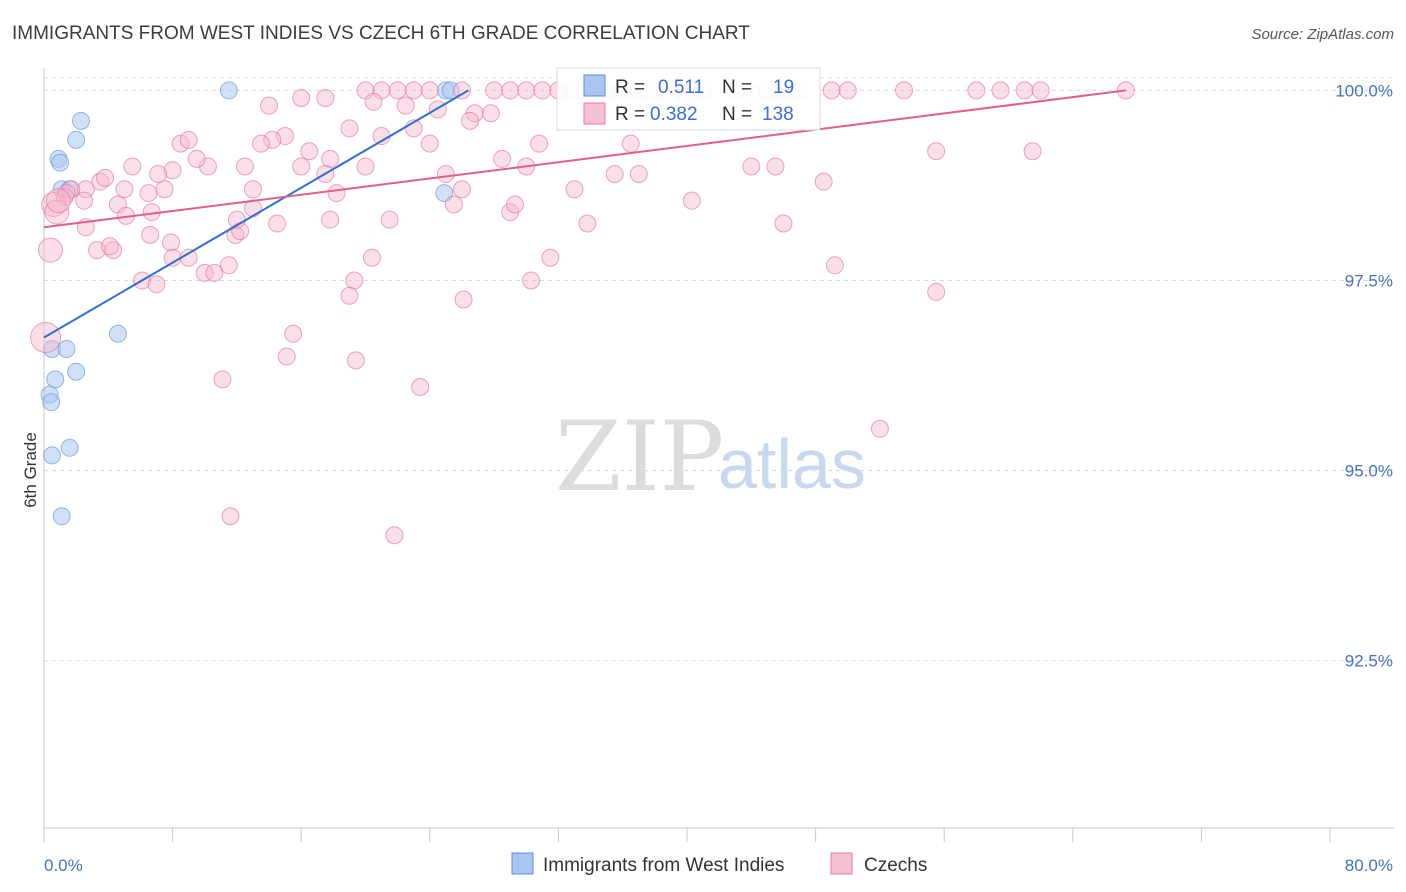 This screenshot has height=892, width=1406. What do you see at coordinates (841, 863) in the screenshot?
I see `bottom-legend-swatch-czechs` at bounding box center [841, 863].